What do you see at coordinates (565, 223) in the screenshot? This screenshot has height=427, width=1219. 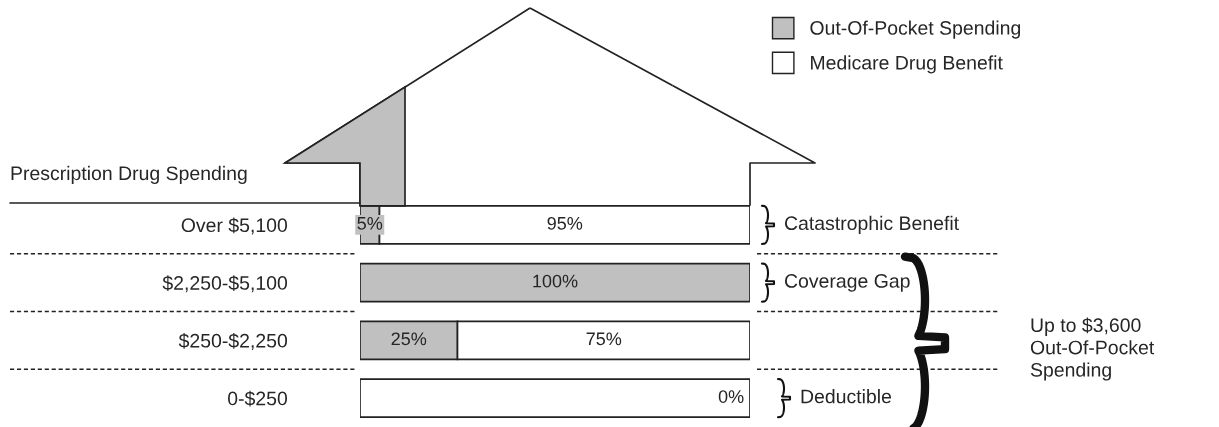 I see `data-label: 95%` at bounding box center [565, 223].